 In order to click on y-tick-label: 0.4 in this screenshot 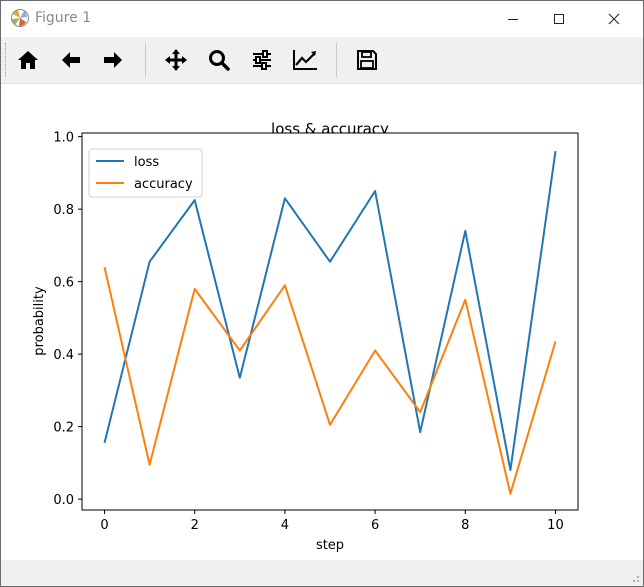, I will do `click(63, 355)`.